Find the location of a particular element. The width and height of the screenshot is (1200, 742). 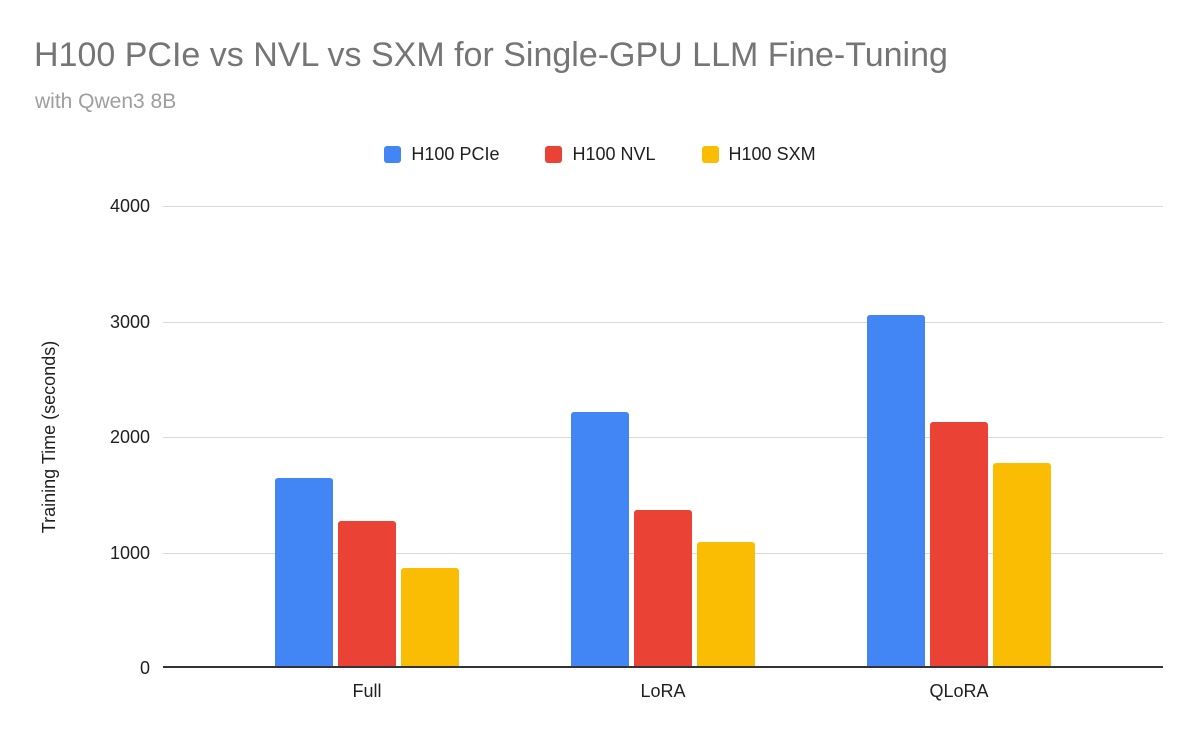

bar-h100-sxm-lora is located at coordinates (726, 605).